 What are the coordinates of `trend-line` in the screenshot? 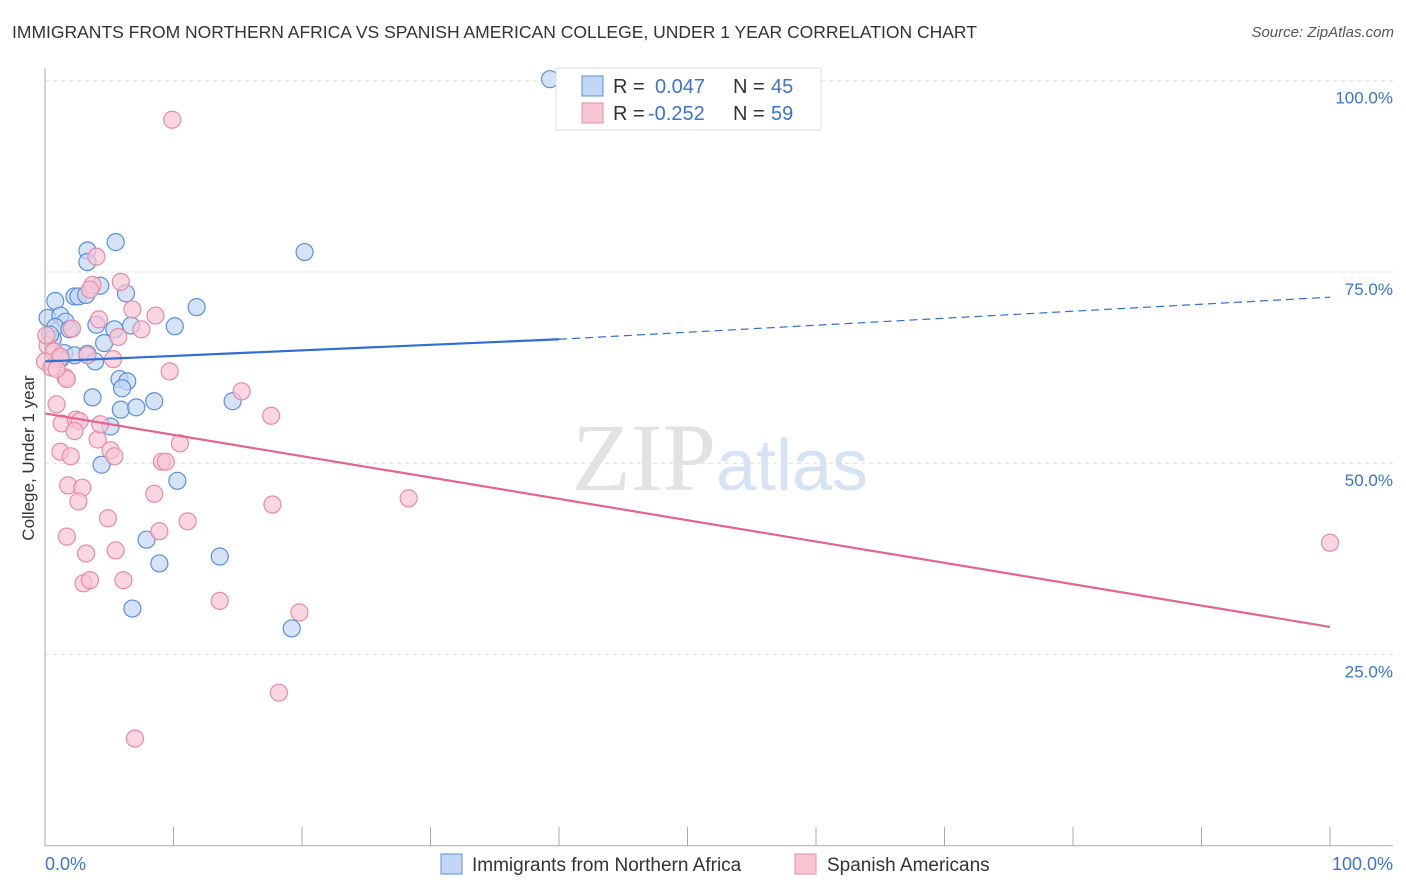 It's located at (302, 350).